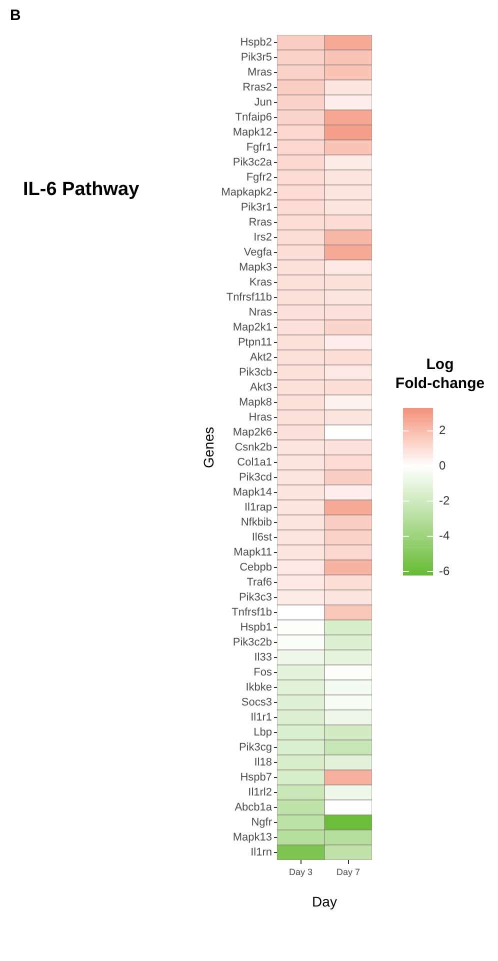 Image resolution: width=498 pixels, height=961 pixels. Describe the element at coordinates (256, 702) in the screenshot. I see `y-tick-label: Socs3` at that location.